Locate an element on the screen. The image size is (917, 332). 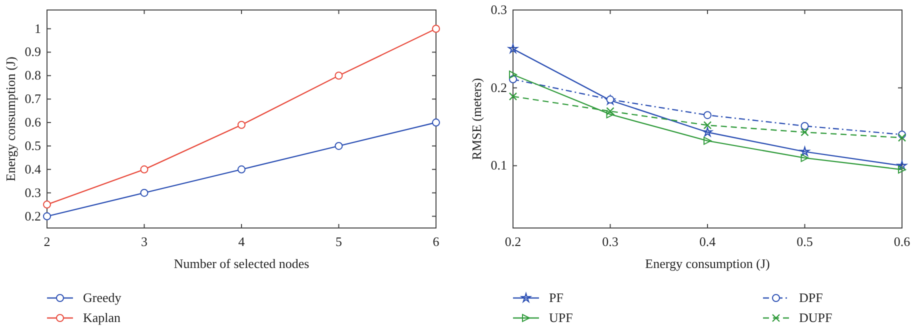
x-tick-label: 0.3 is located at coordinates (610, 241).